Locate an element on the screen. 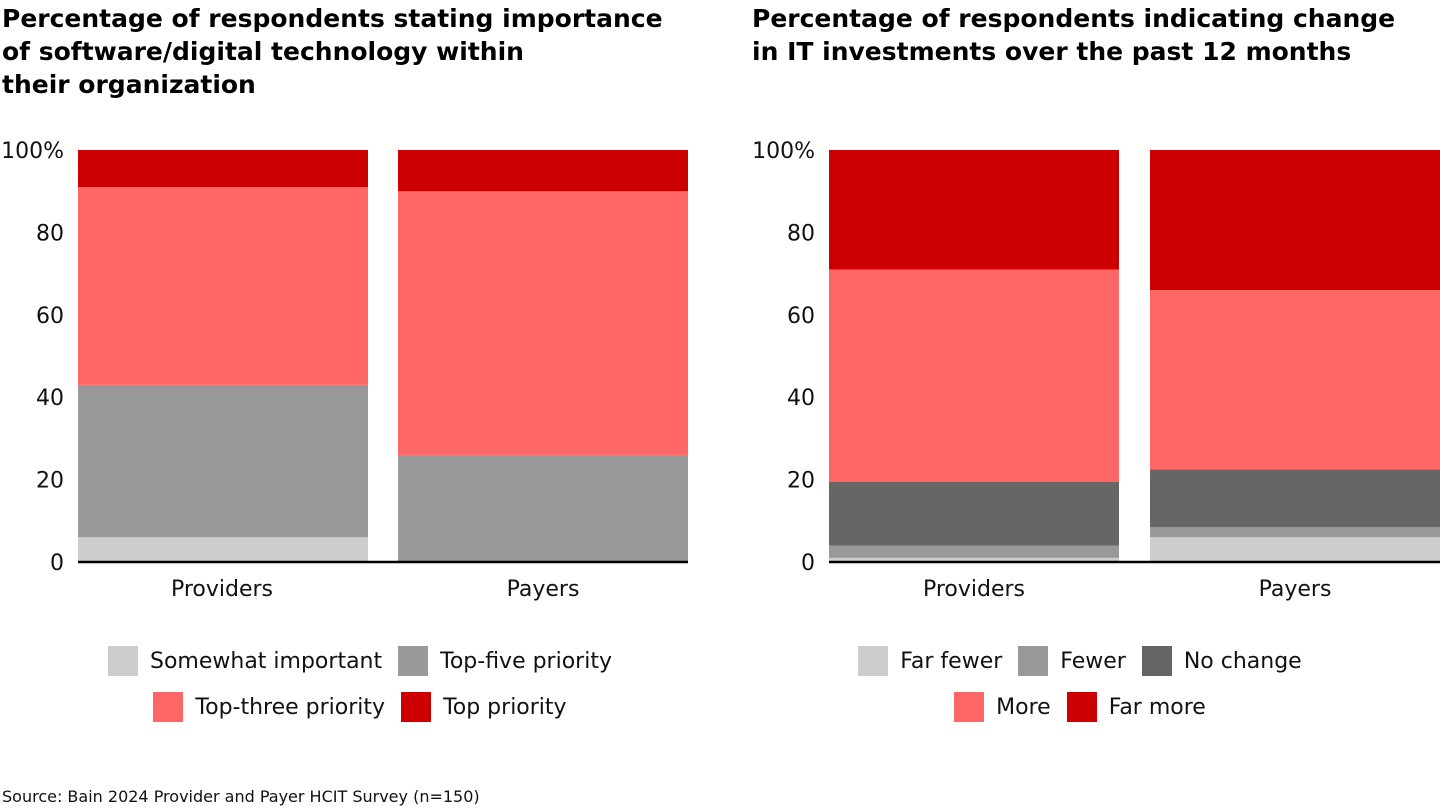  legend-row: More Far more is located at coordinates (1080, 707).